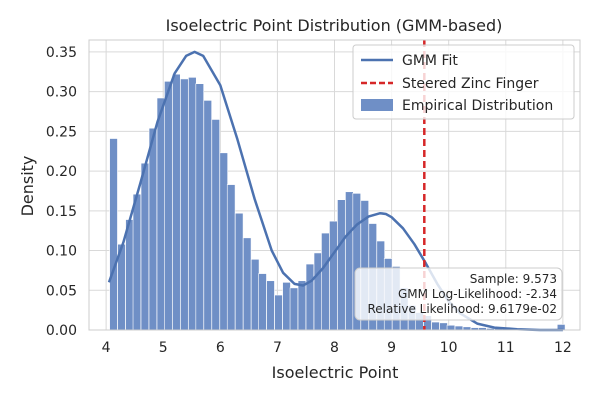 The width and height of the screenshot is (600, 400). What do you see at coordinates (61, 212) in the screenshot?
I see `y-tick-label: 0.15` at bounding box center [61, 212].